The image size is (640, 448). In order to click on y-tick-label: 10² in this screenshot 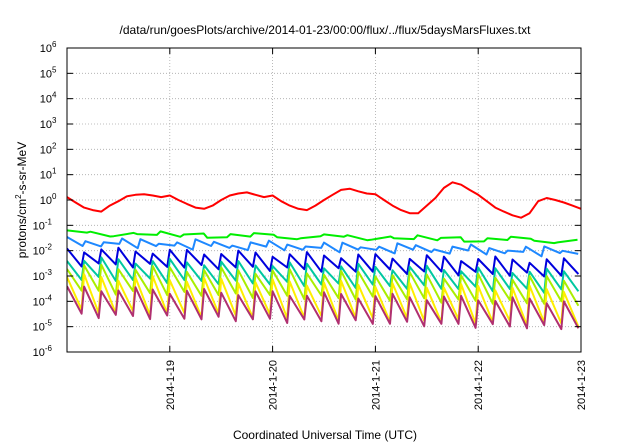, I will do `click(48, 148)`.